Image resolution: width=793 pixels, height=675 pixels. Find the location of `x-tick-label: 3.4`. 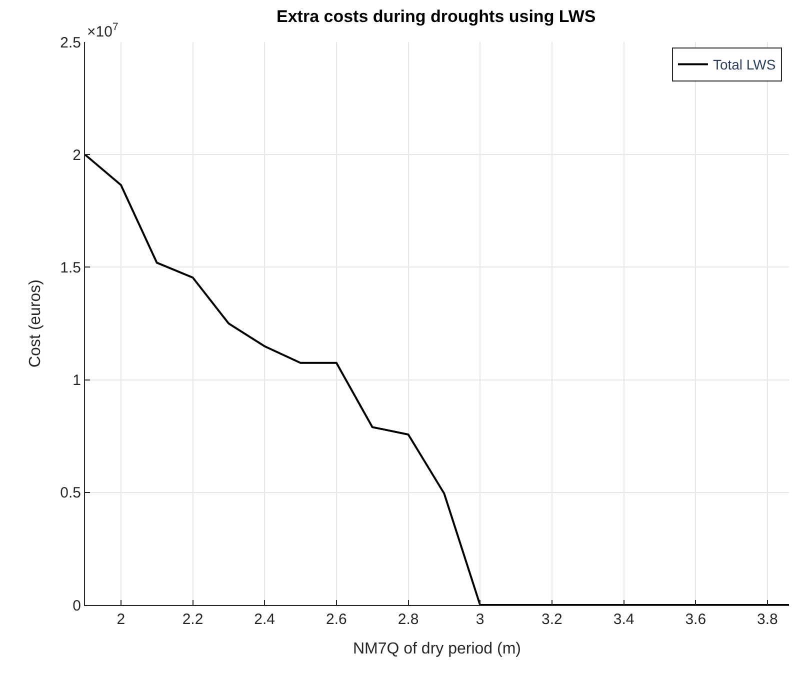

x-tick-label: 3.4 is located at coordinates (623, 619).